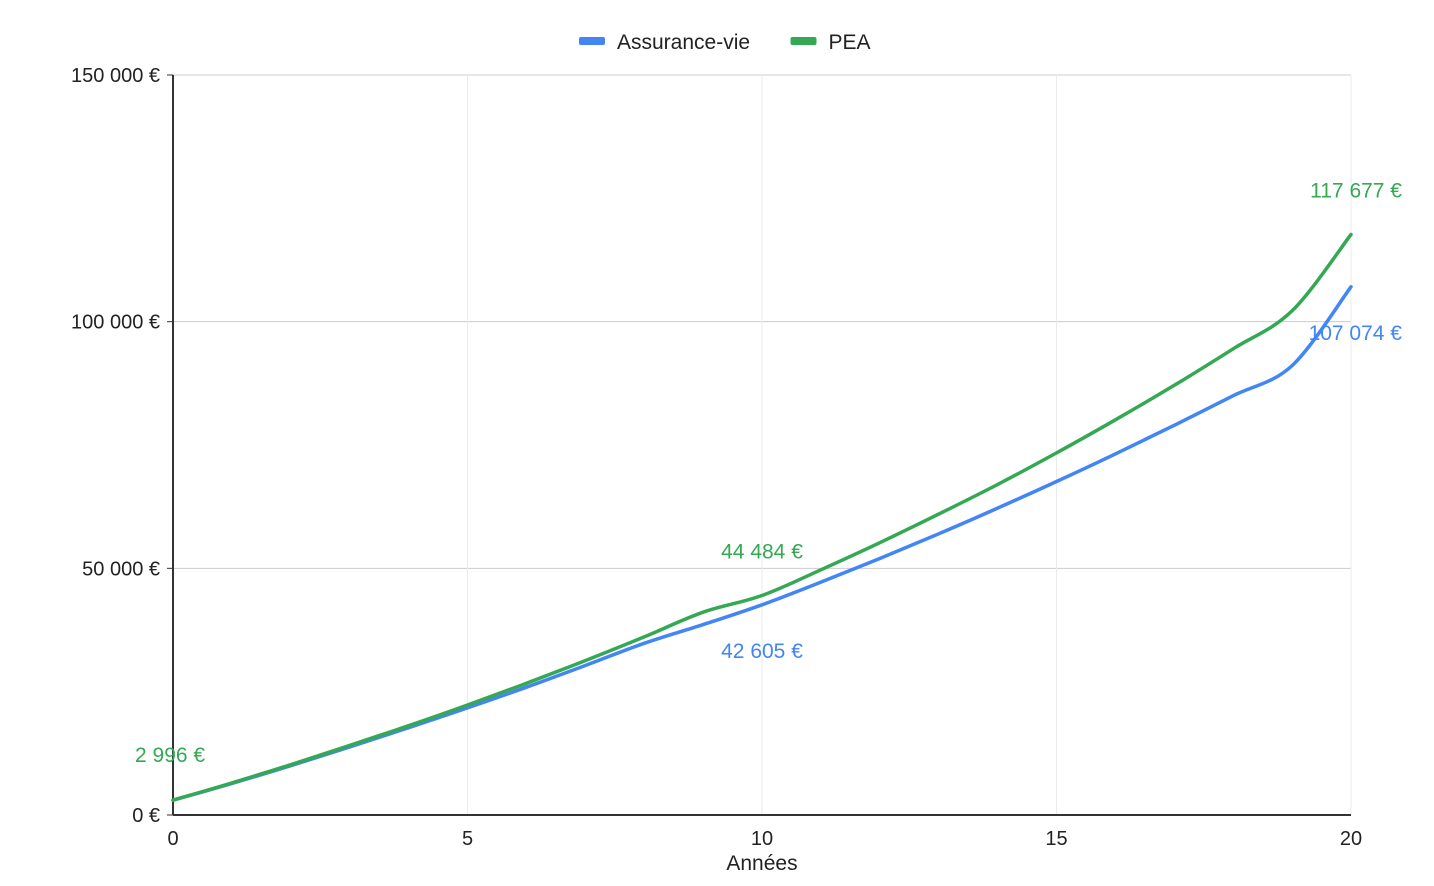 The width and height of the screenshot is (1434, 886). Describe the element at coordinates (467, 839) in the screenshot. I see `x-tick-label: 5` at that location.